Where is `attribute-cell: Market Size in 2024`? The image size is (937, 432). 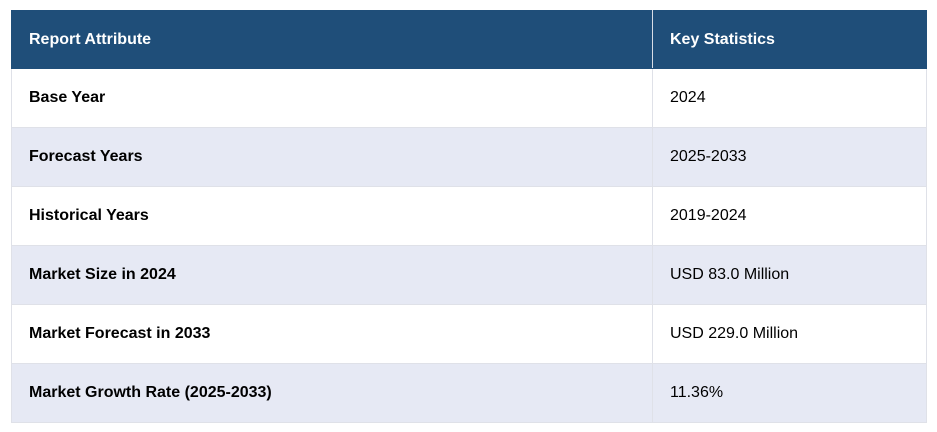 attribute-cell: Market Size in 2024 is located at coordinates (332, 275).